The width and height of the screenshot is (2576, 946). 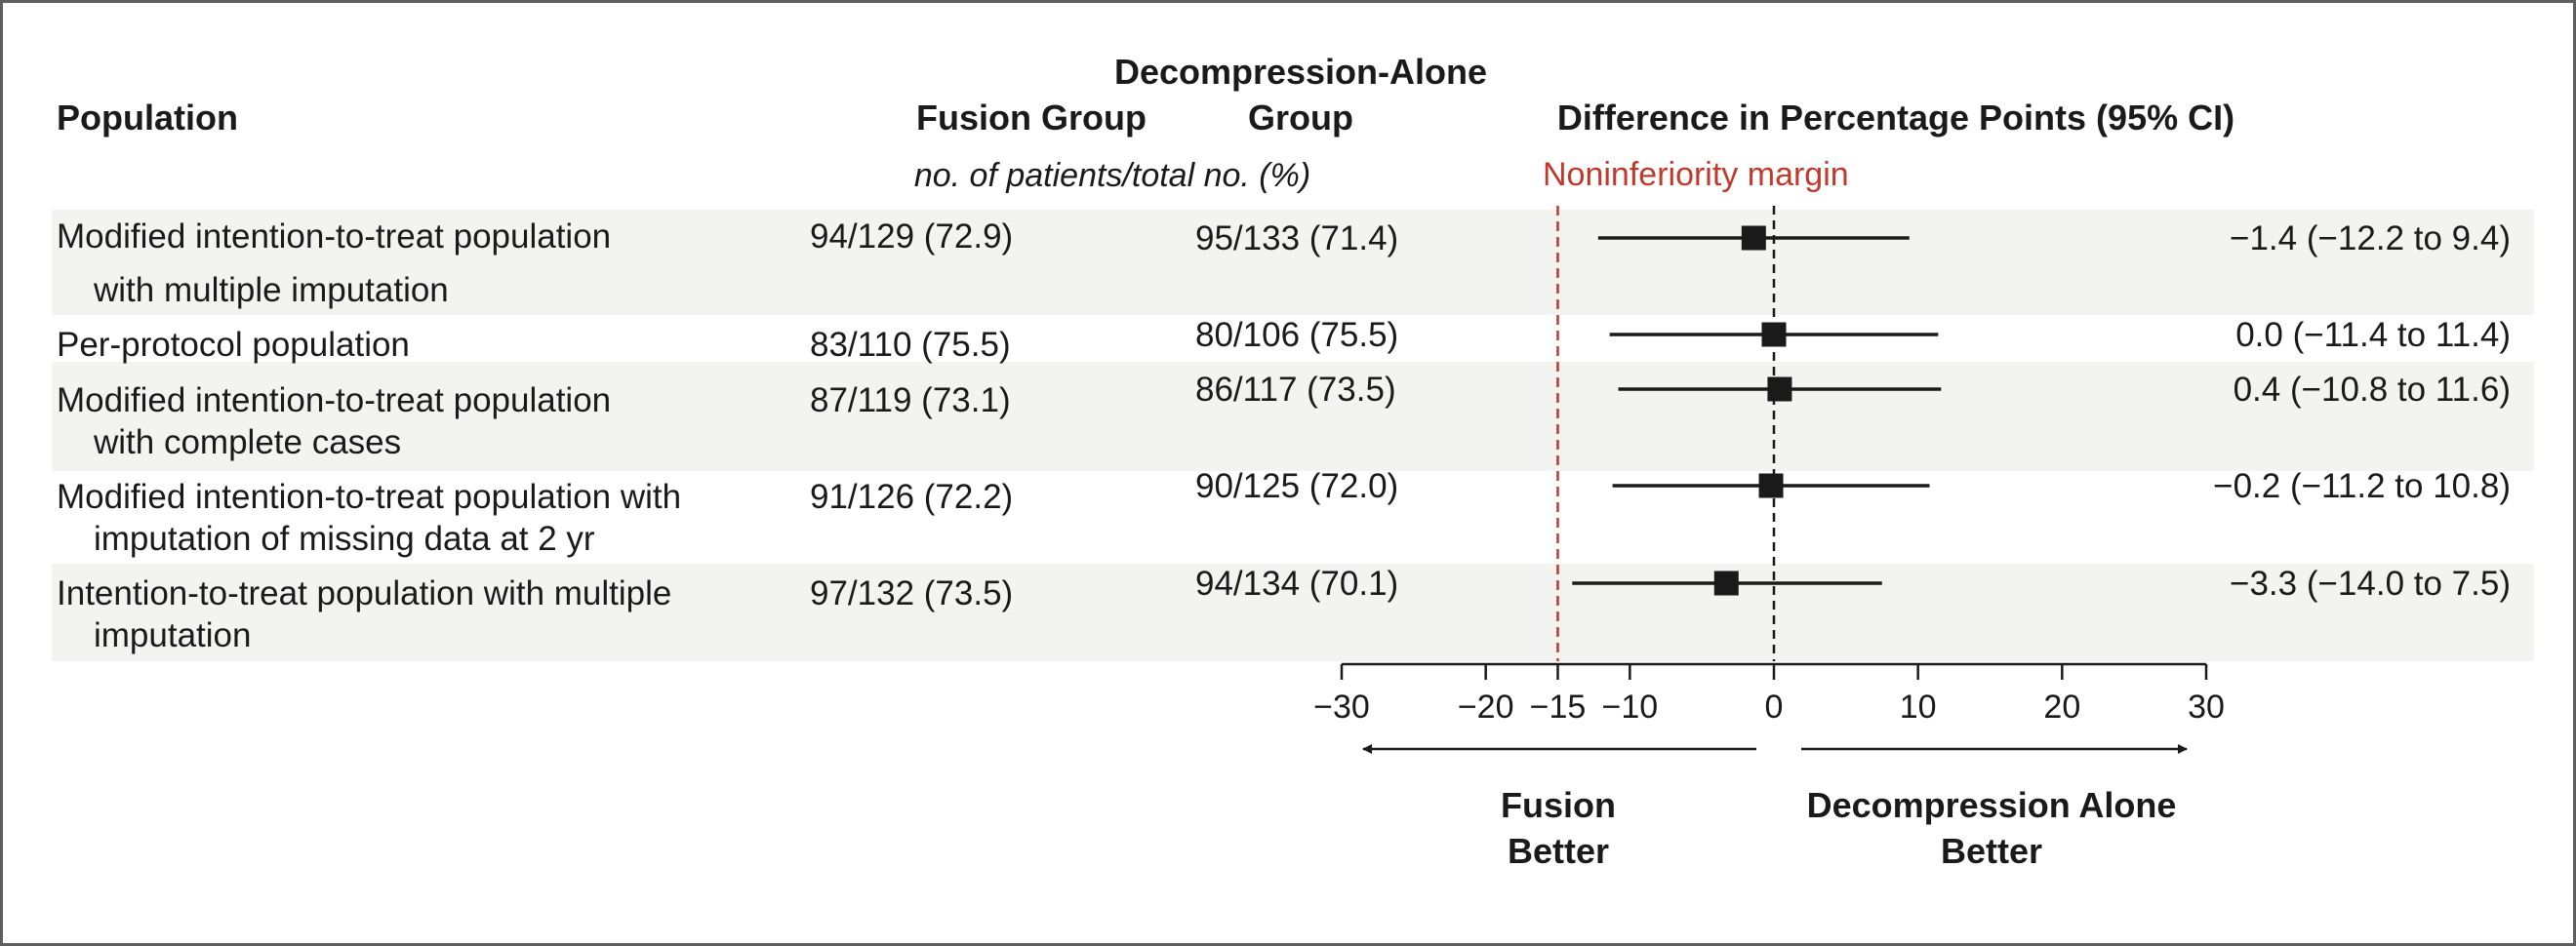 I want to click on decompression-group-value: 95/133 (71.4), so click(x=1296, y=238).